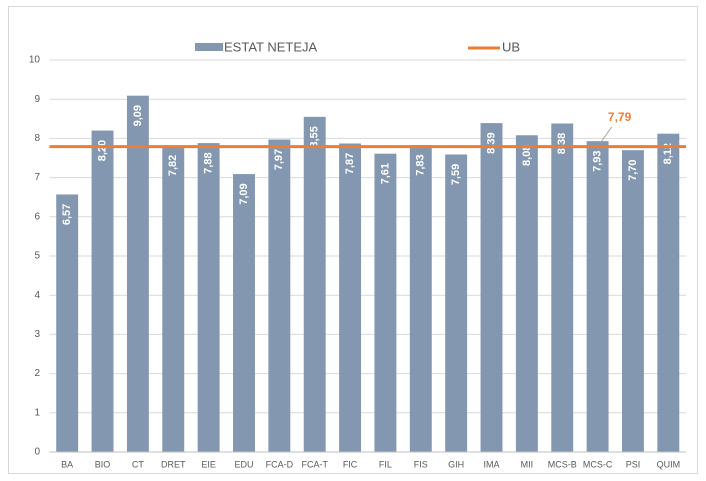  What do you see at coordinates (103, 464) in the screenshot?
I see `x-tick-label: BIO` at bounding box center [103, 464].